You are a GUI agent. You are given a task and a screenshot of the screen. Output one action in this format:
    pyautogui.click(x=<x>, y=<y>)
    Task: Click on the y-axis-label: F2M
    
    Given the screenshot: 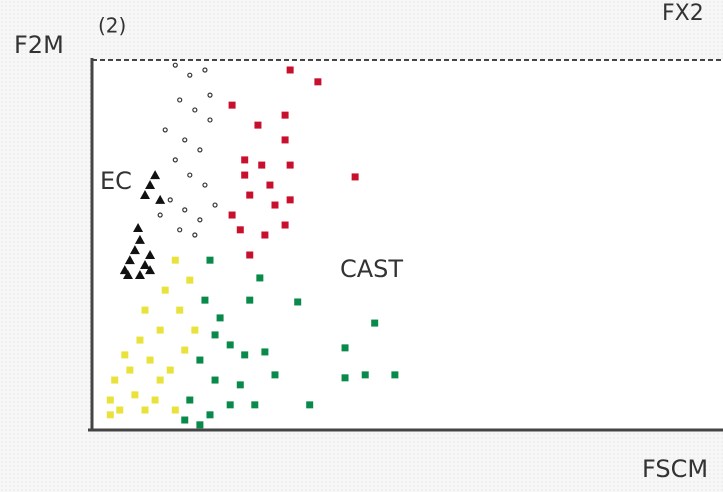 What is the action you would take?
    pyautogui.click(x=39, y=45)
    